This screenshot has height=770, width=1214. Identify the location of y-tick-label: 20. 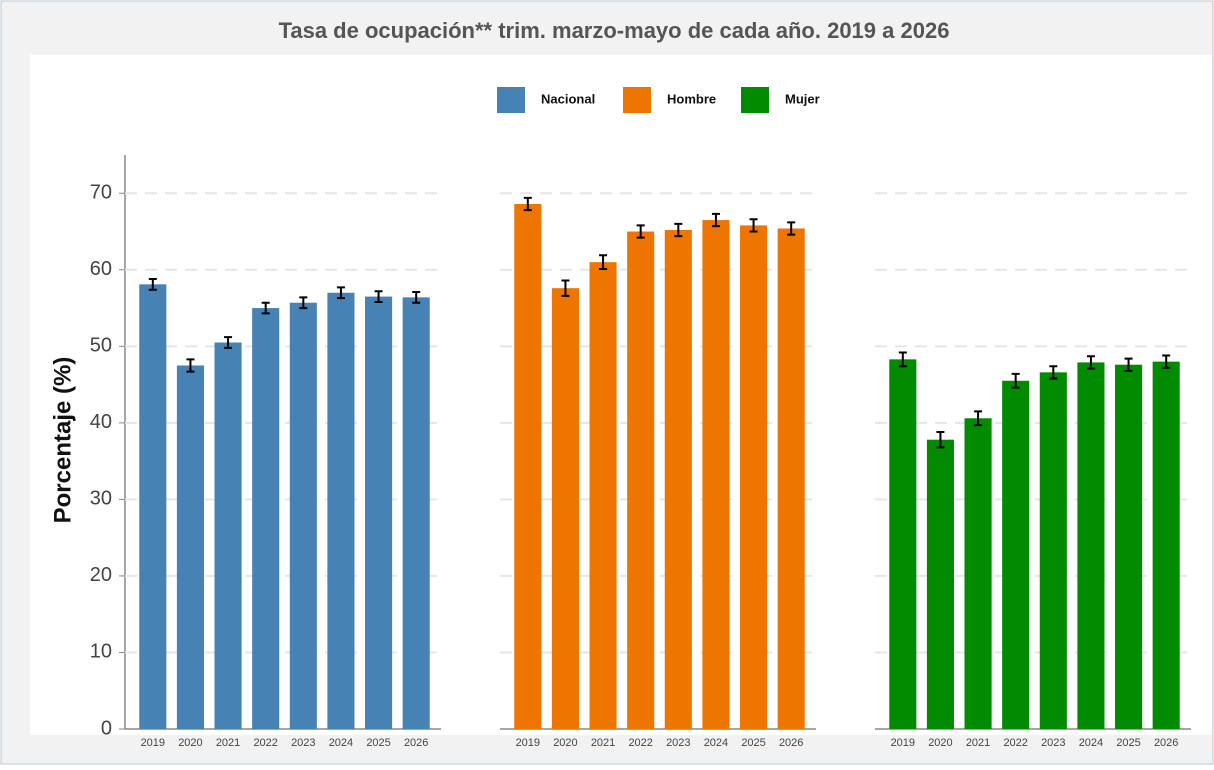
(101, 575).